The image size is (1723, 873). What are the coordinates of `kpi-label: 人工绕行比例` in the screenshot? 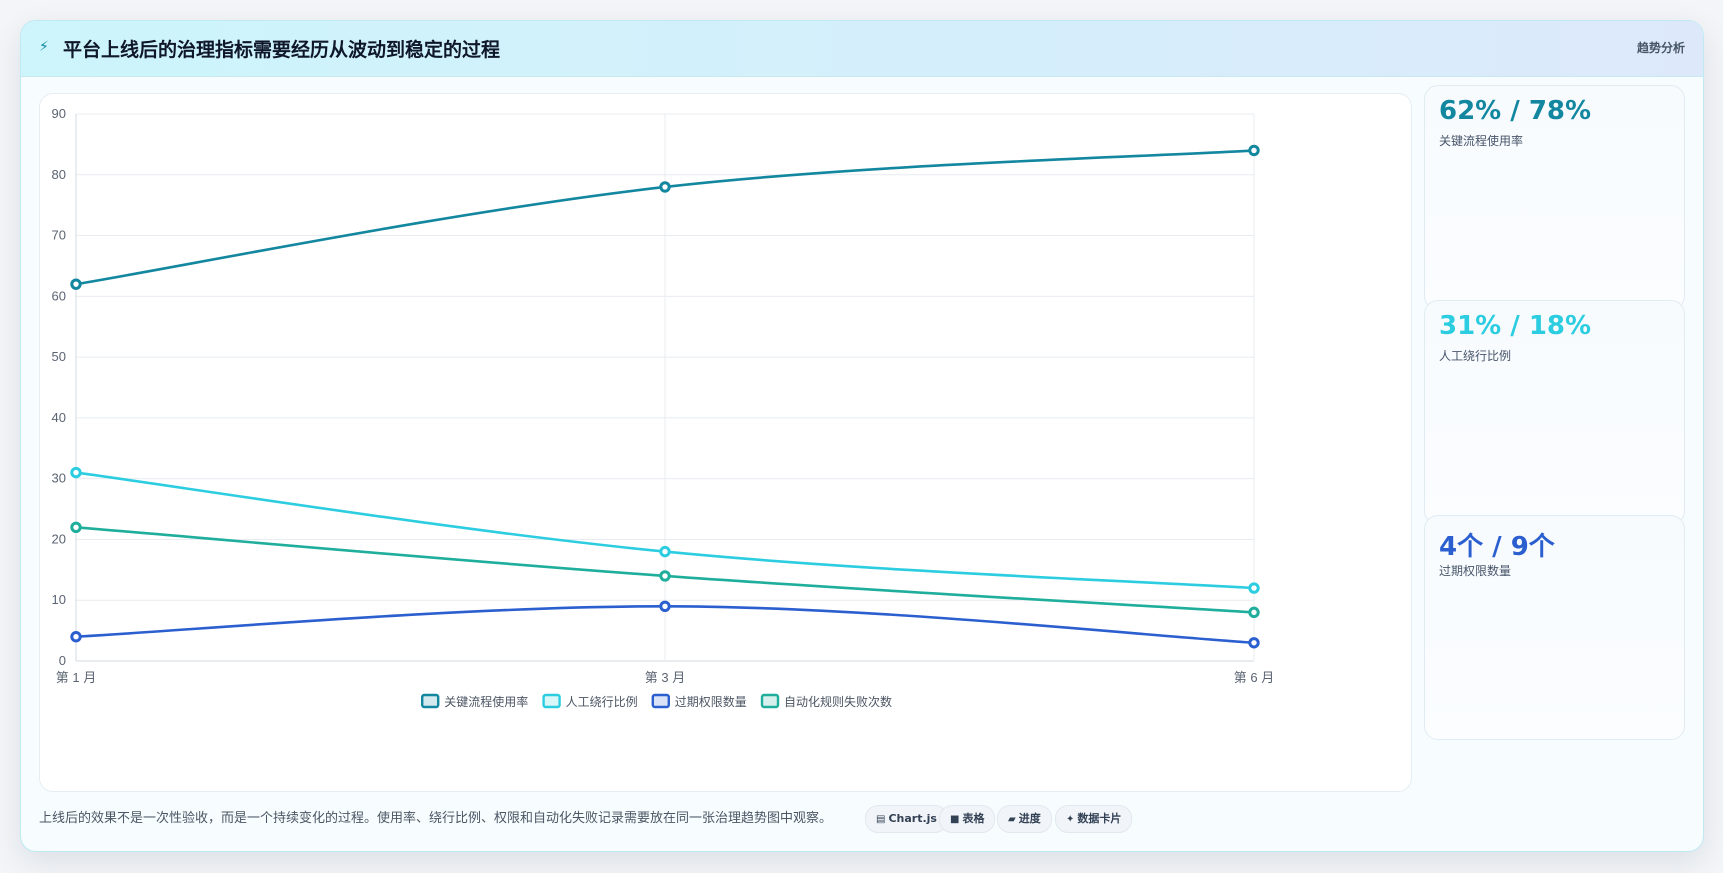 It's located at (1475, 356).